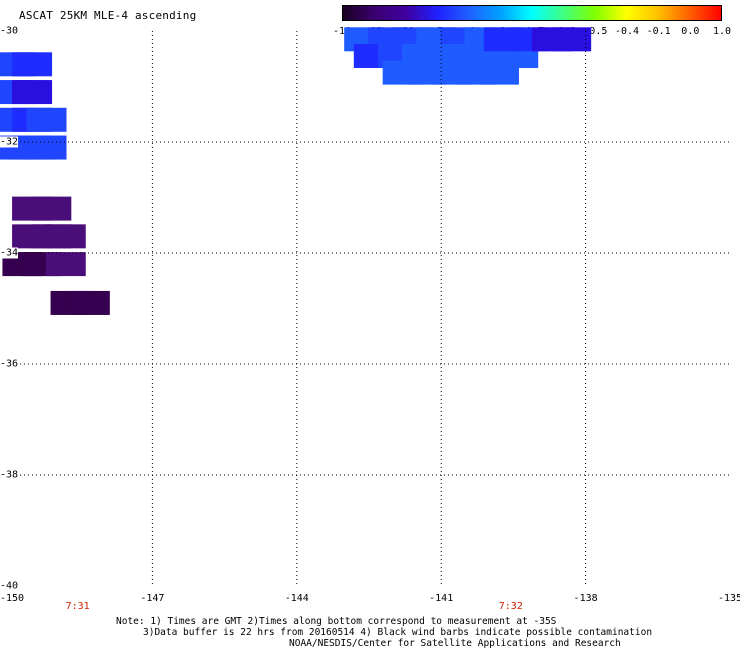 This screenshot has height=650, width=740. What do you see at coordinates (722, 31) in the screenshot?
I see `colorbar-tick-label: 1.0` at bounding box center [722, 31].